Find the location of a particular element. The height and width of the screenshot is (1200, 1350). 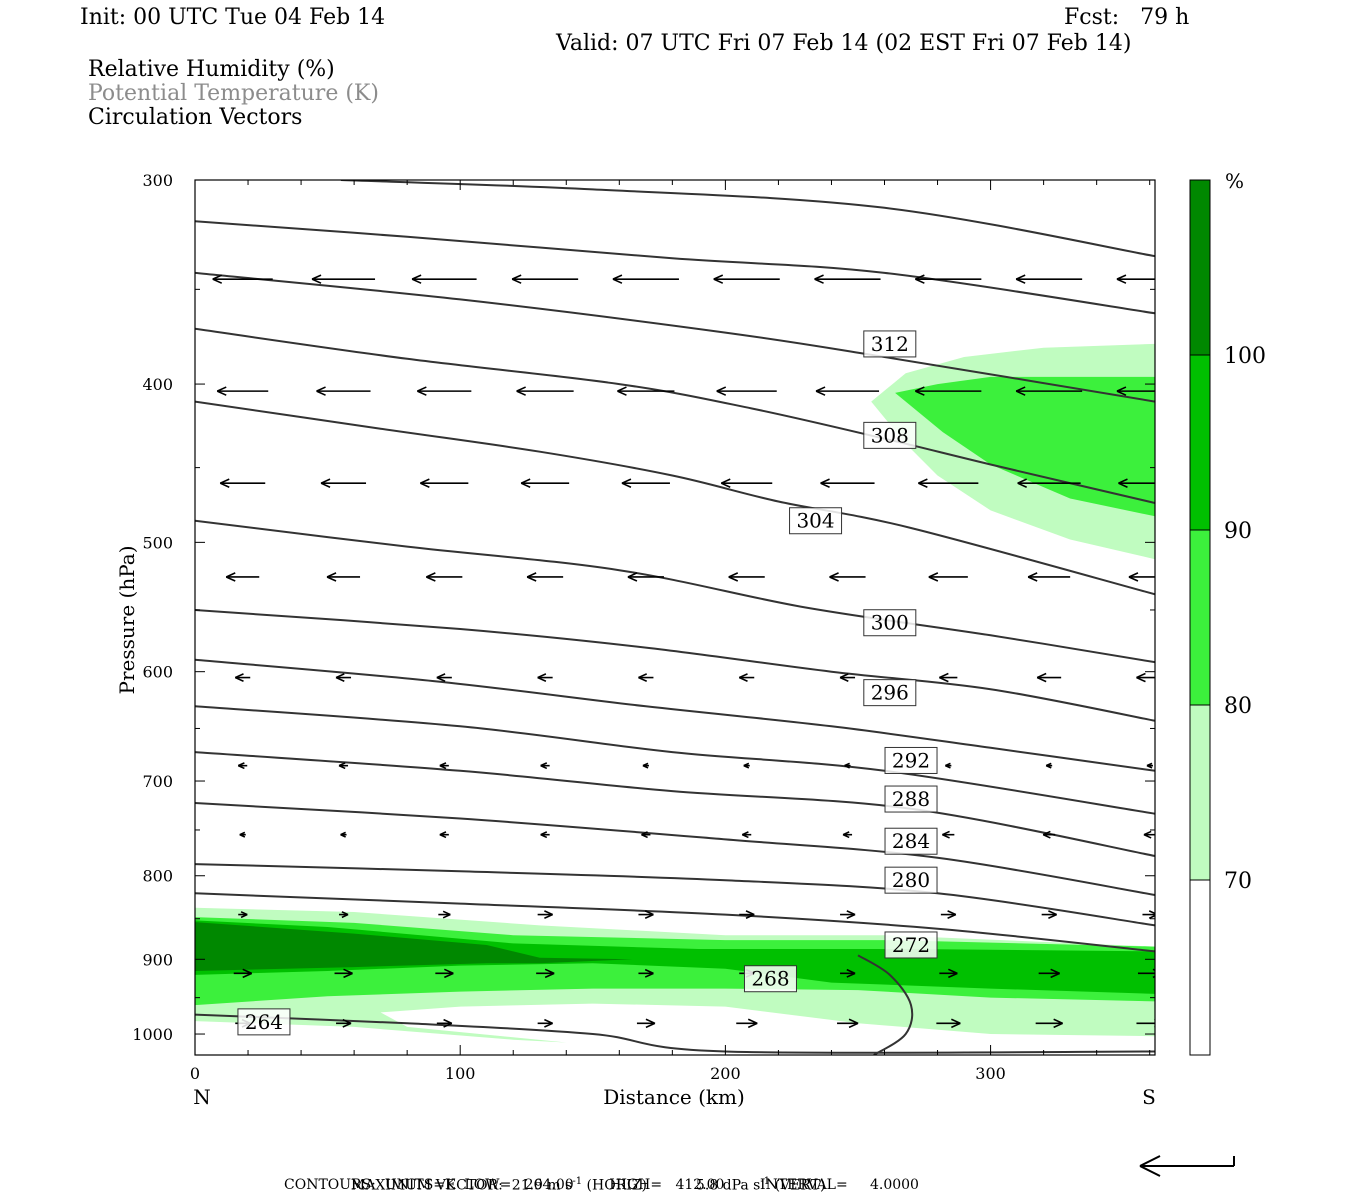

contour-label-312: 312 is located at coordinates (890, 344).